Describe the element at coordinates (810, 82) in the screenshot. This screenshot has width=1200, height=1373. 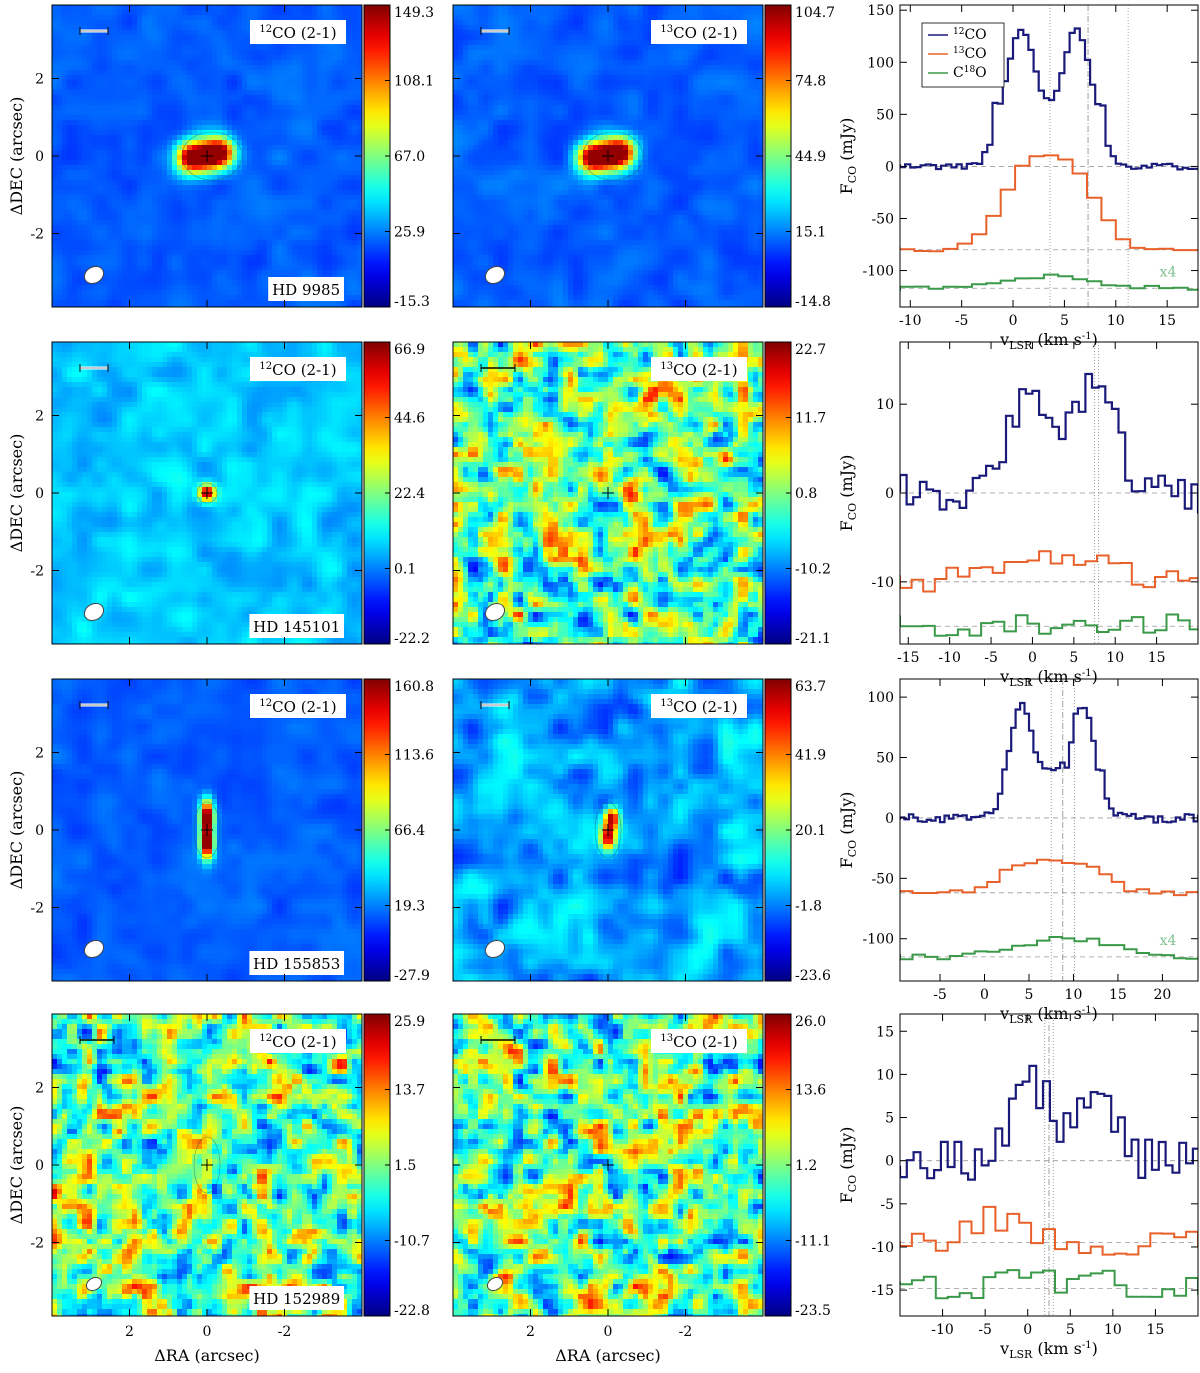
I see `colorbar-label: 74.8` at that location.